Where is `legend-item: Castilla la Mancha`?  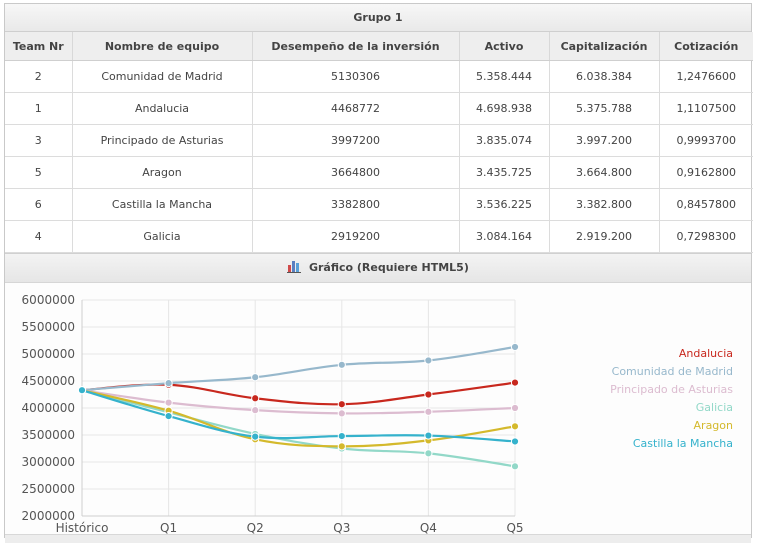
legend-item: Castilla la Mancha is located at coordinates (682, 443).